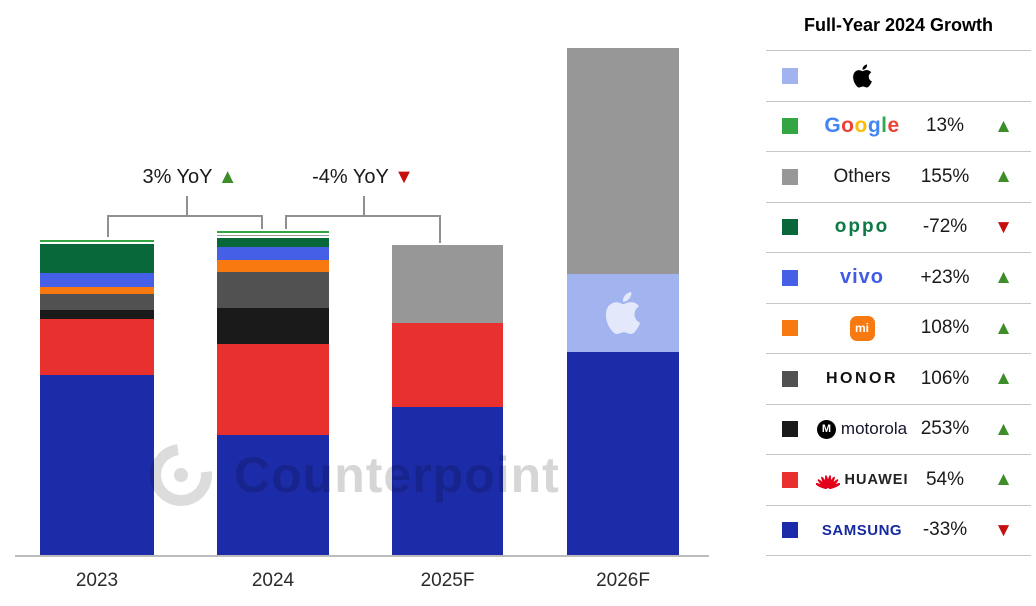 Image resolution: width=1036 pixels, height=606 pixels. Describe the element at coordinates (945, 378) in the screenshot. I see `honor-growth-value: 106%` at that location.